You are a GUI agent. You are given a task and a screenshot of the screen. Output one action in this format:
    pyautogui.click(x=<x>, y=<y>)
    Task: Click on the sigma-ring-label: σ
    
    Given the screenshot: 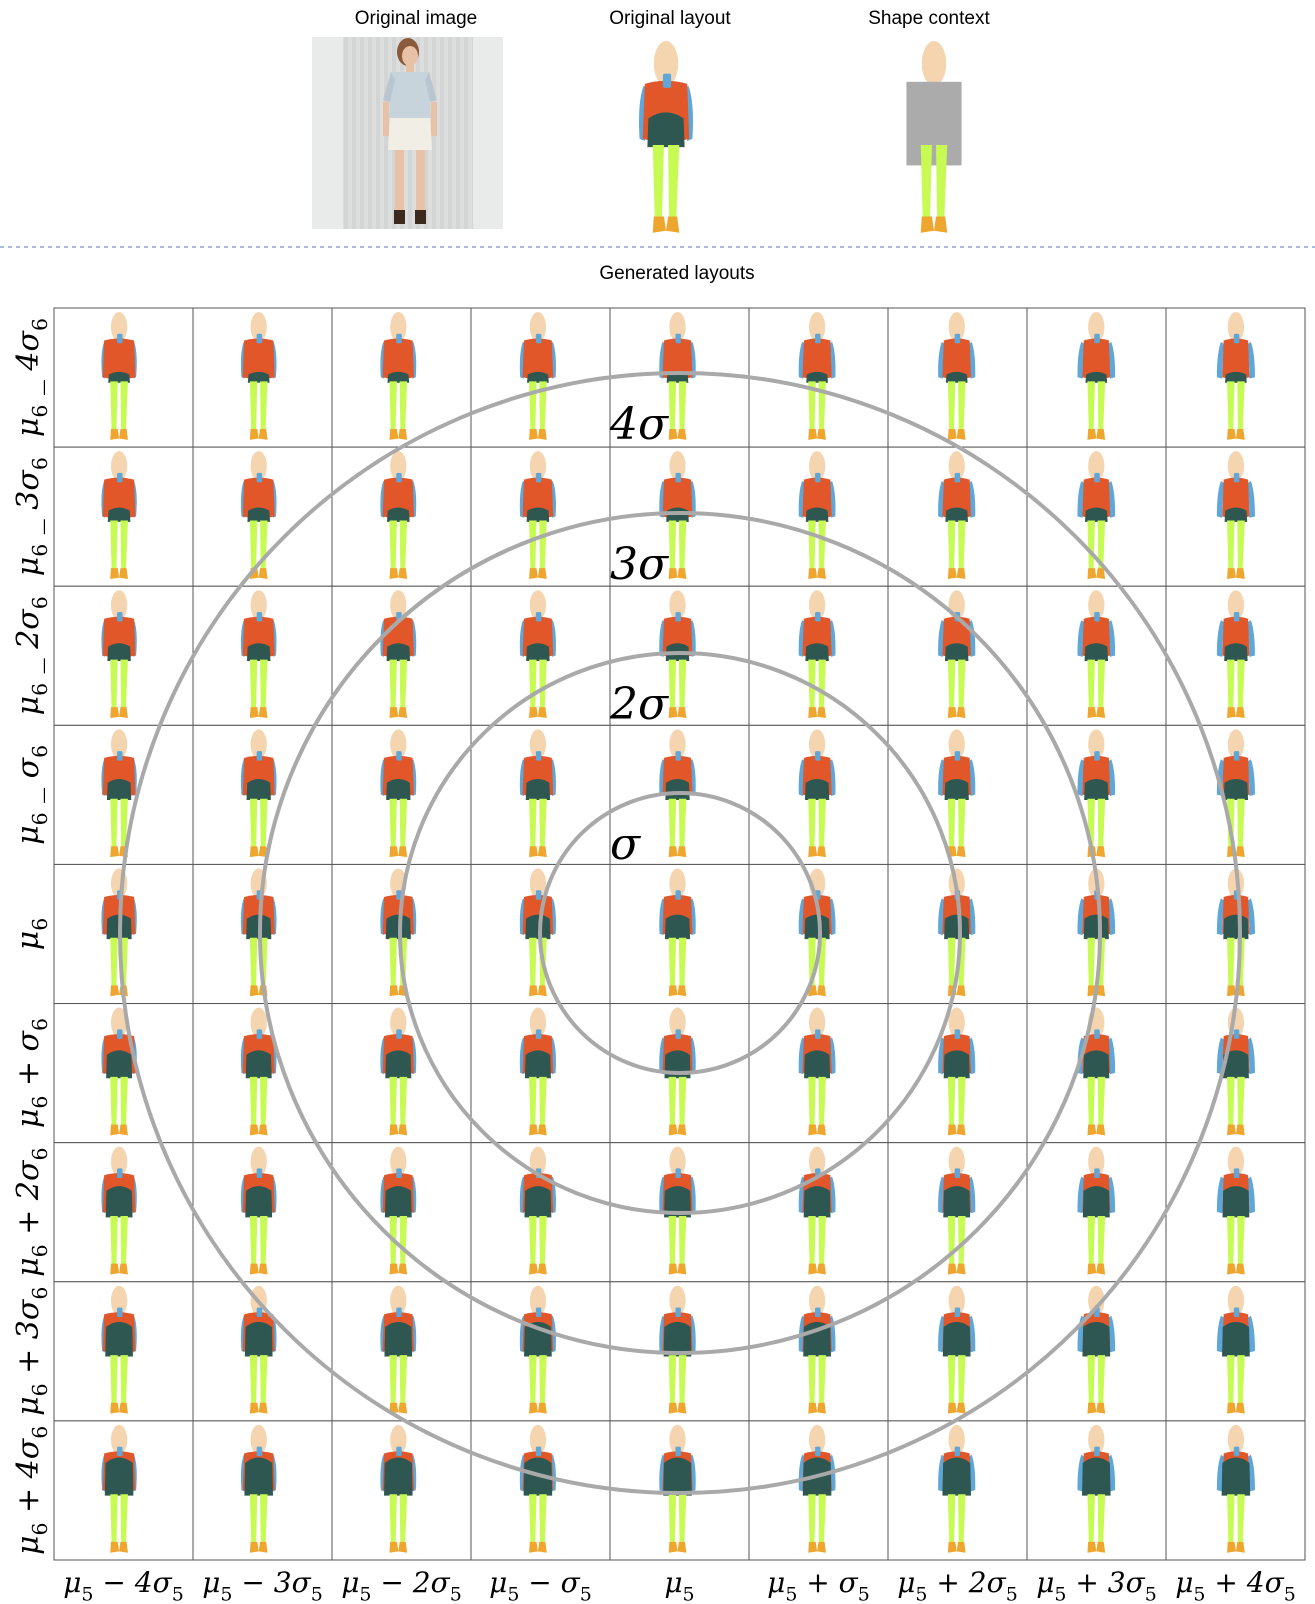 What is the action you would take?
    pyautogui.click(x=626, y=844)
    